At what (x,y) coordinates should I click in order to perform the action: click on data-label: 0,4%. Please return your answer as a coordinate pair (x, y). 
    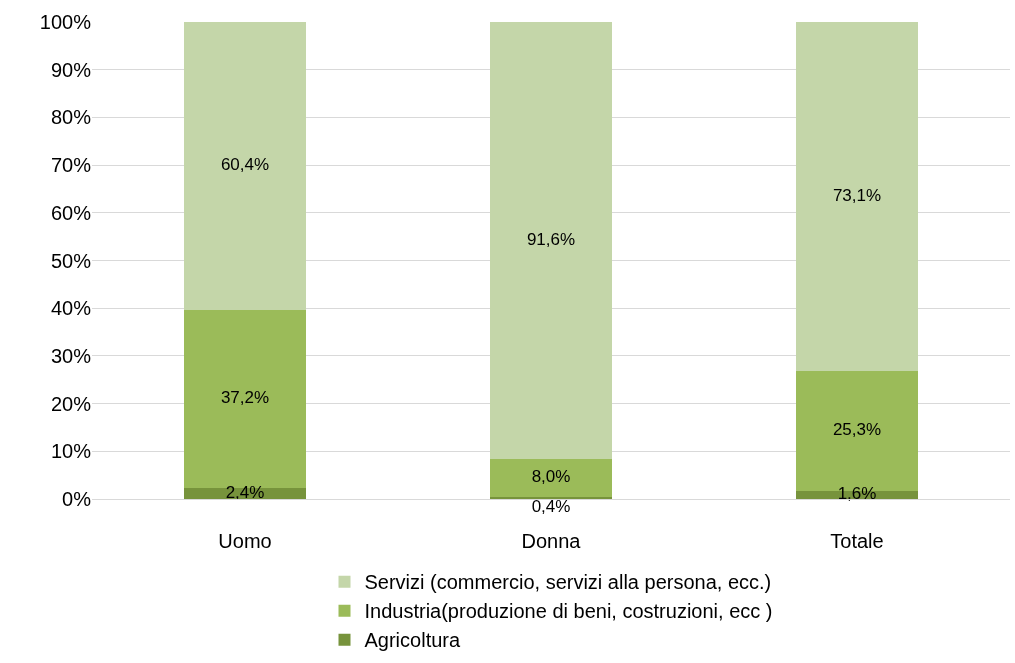
    Looking at the image, I should click on (551, 506).